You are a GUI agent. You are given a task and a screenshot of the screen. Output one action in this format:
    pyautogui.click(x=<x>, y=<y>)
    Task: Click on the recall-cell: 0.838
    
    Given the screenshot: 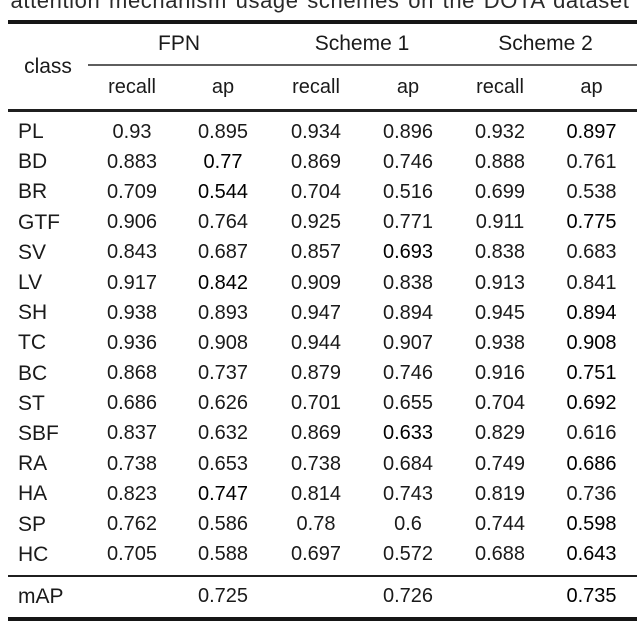 What is the action you would take?
    pyautogui.click(x=500, y=252)
    